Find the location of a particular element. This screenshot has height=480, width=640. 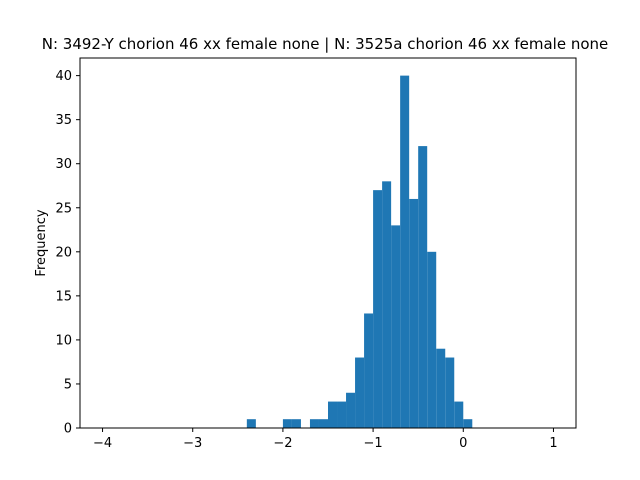

y-tick-label: 10 is located at coordinates (63, 340).